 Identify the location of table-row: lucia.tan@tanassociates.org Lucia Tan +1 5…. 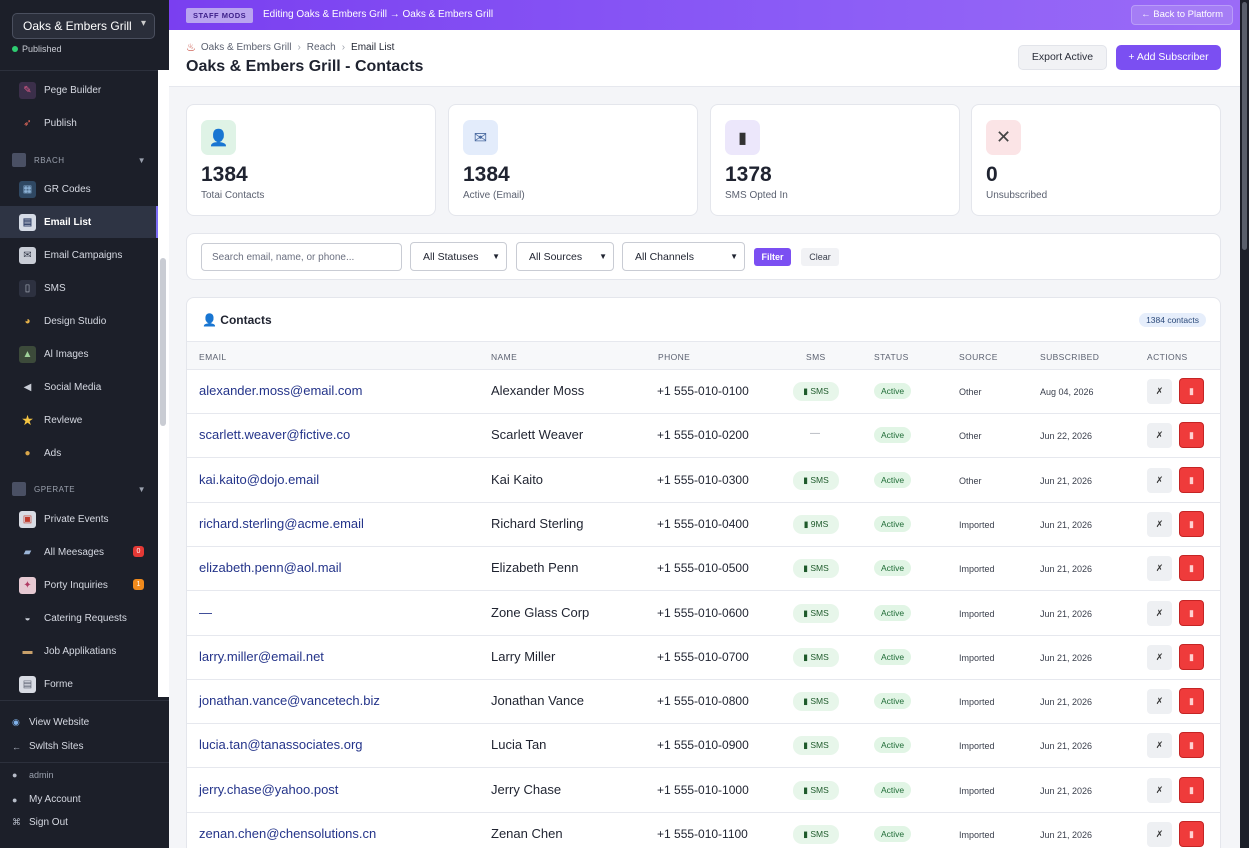
(703, 746).